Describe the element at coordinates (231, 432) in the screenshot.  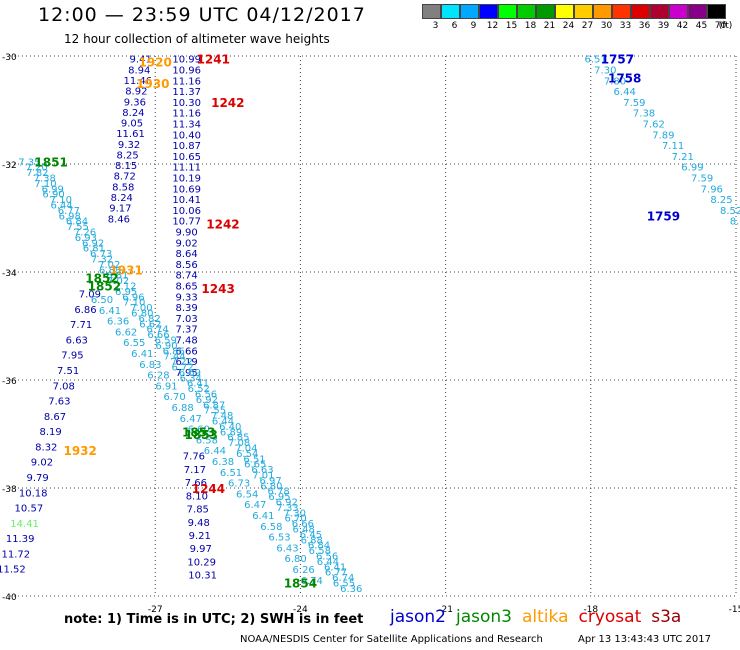
I see `wave-height-value: 6.89` at that location.